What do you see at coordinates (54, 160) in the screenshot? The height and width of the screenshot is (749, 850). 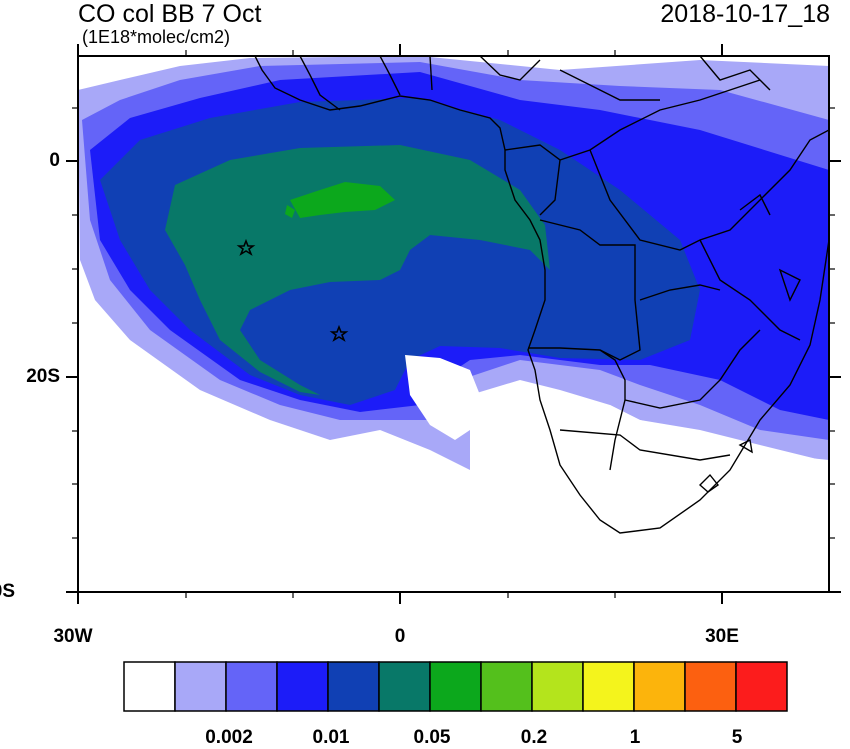 I see `y-tick-label-0: 0` at bounding box center [54, 160].